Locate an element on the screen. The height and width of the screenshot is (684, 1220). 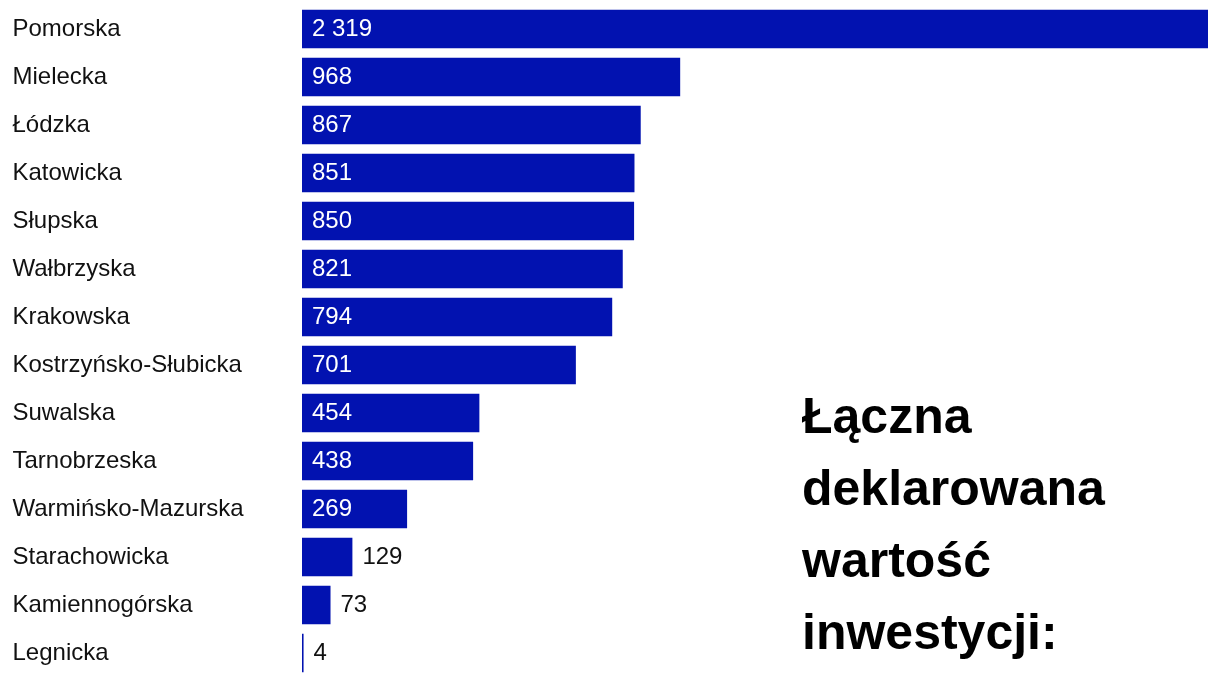
y-tick-label: Kostrzyńsko-Słubicka is located at coordinates (127, 363).